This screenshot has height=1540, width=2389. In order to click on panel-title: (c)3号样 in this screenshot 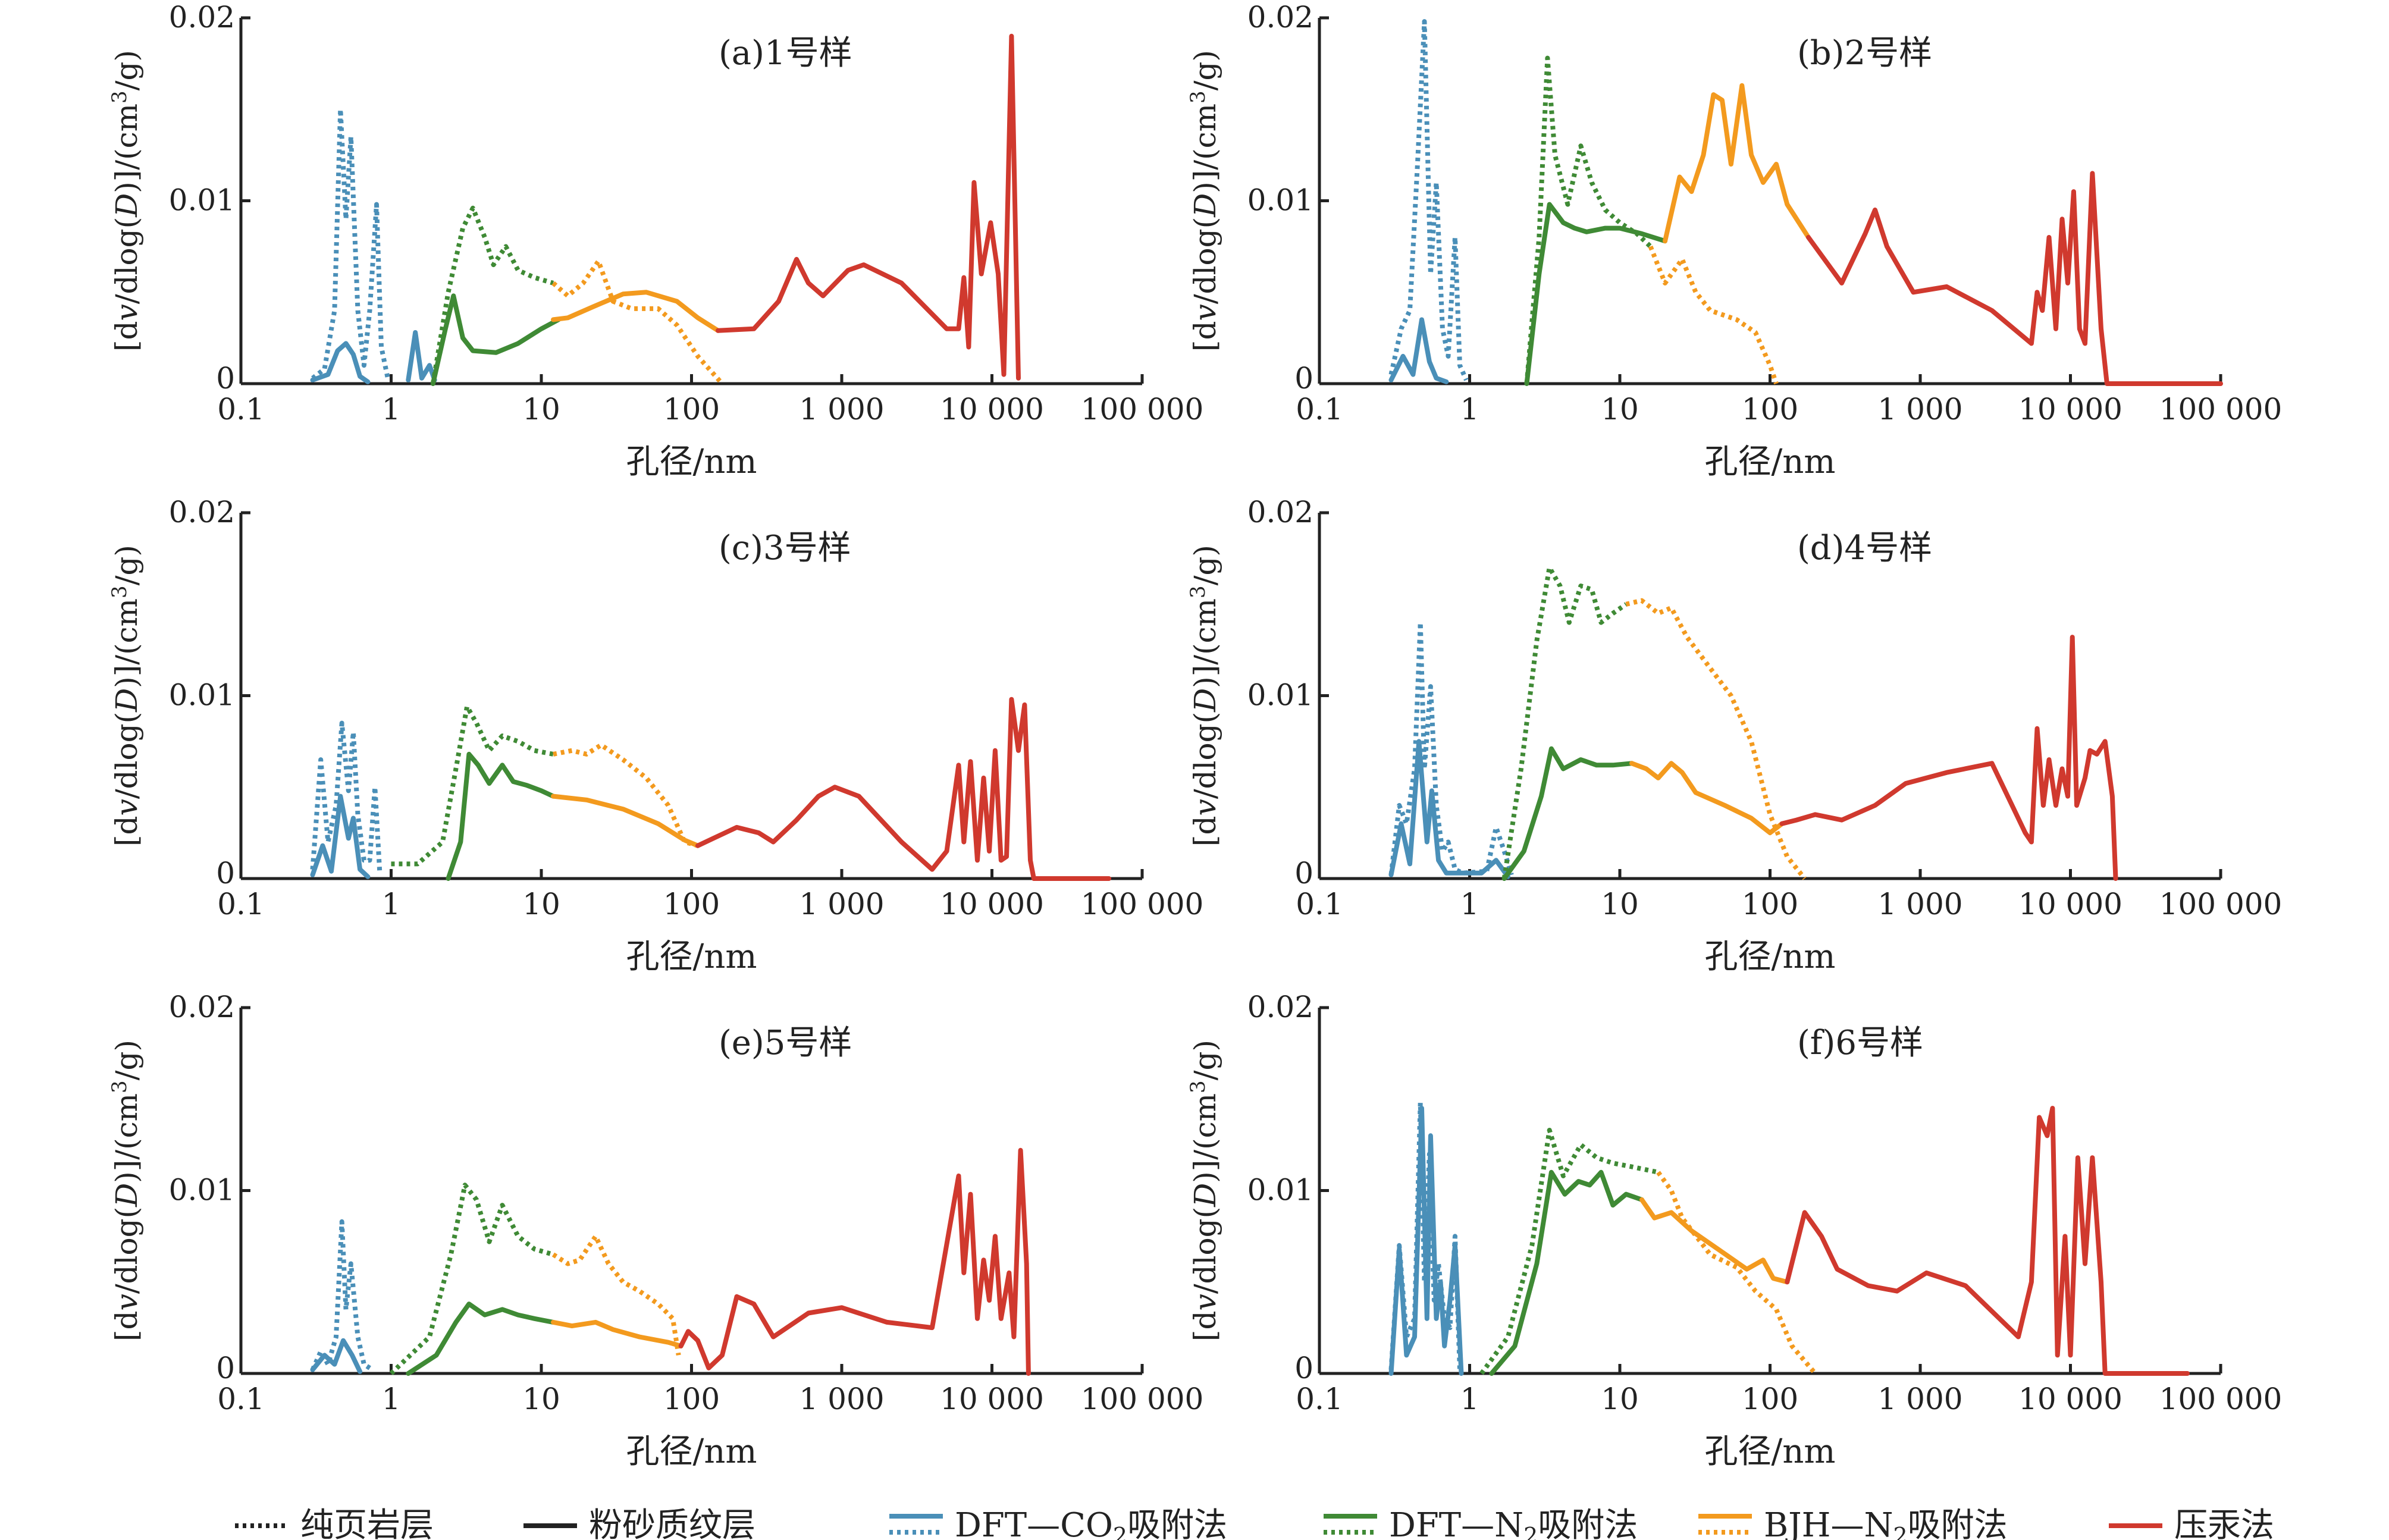, I will do `click(785, 548)`.